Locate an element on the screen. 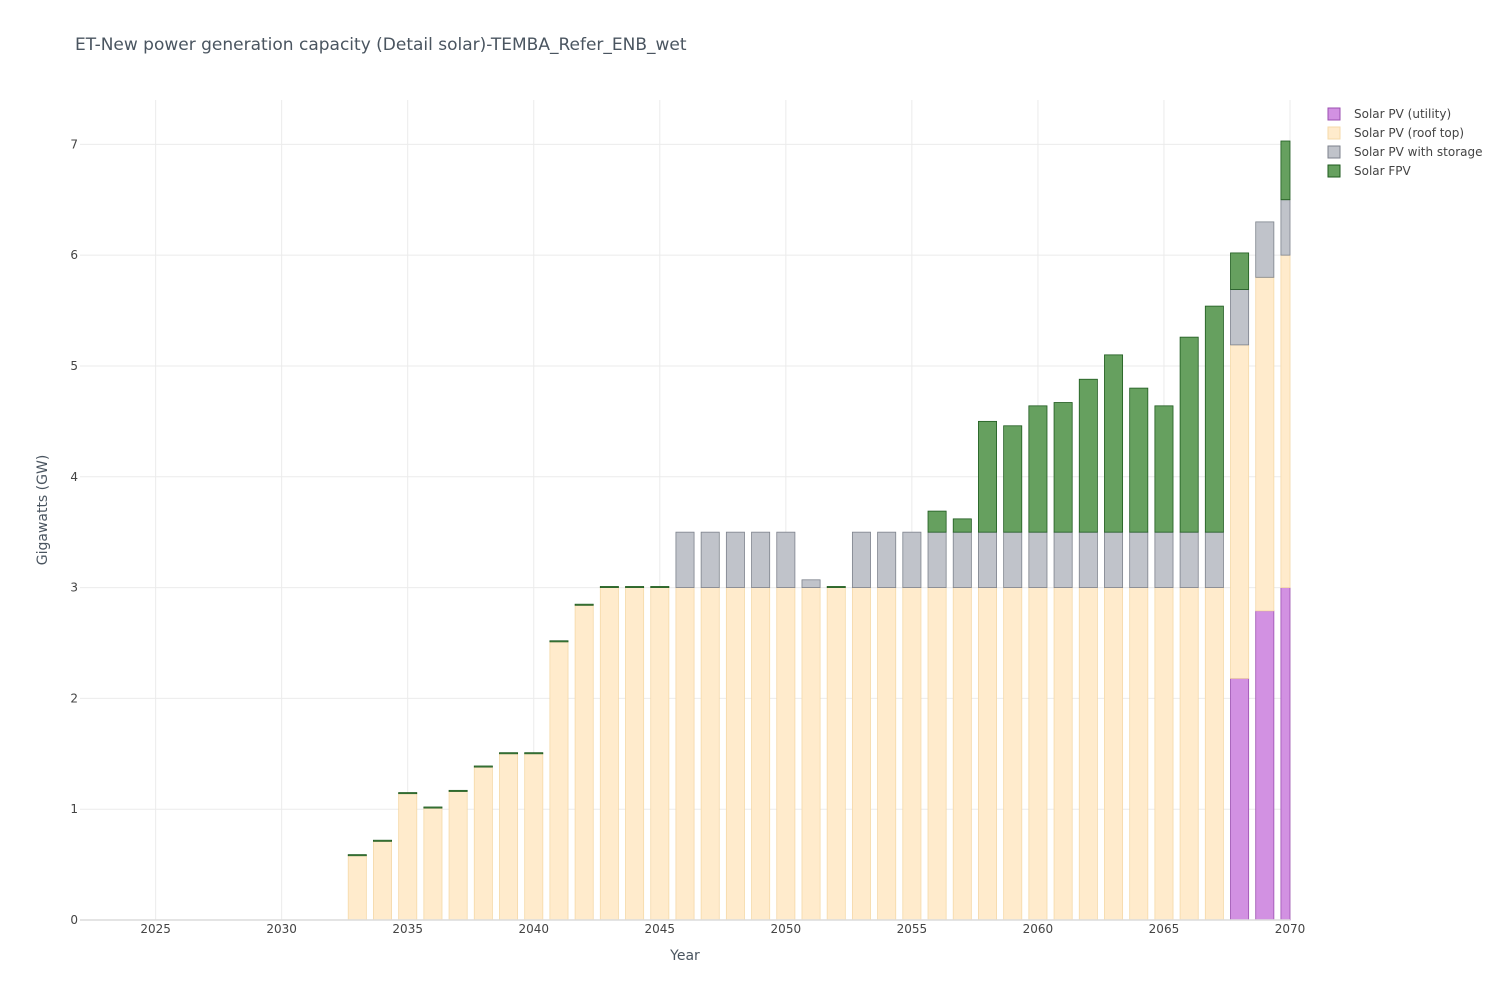  legend-label: Solar PV with storage is located at coordinates (1418, 152).